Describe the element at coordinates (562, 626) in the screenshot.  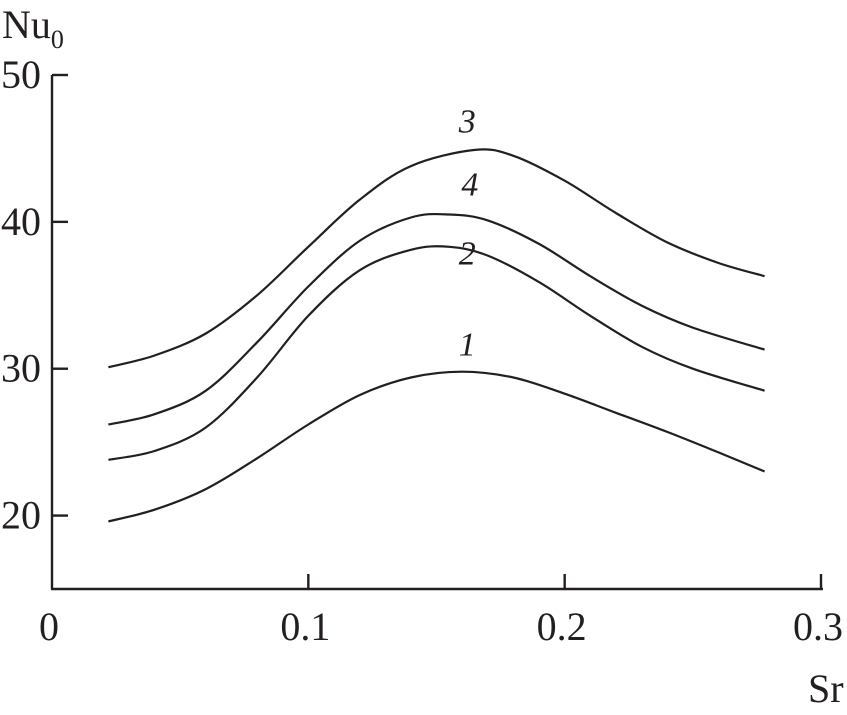
I see `x-tick-label: 0.2` at that location.